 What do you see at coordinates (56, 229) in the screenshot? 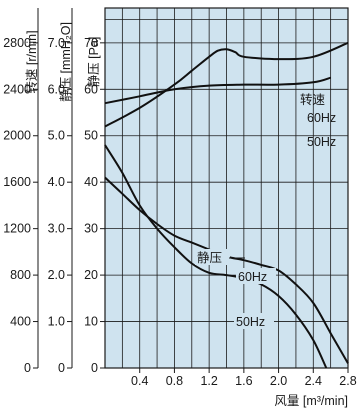
I see `y-tick-label: 3.0` at bounding box center [56, 229].